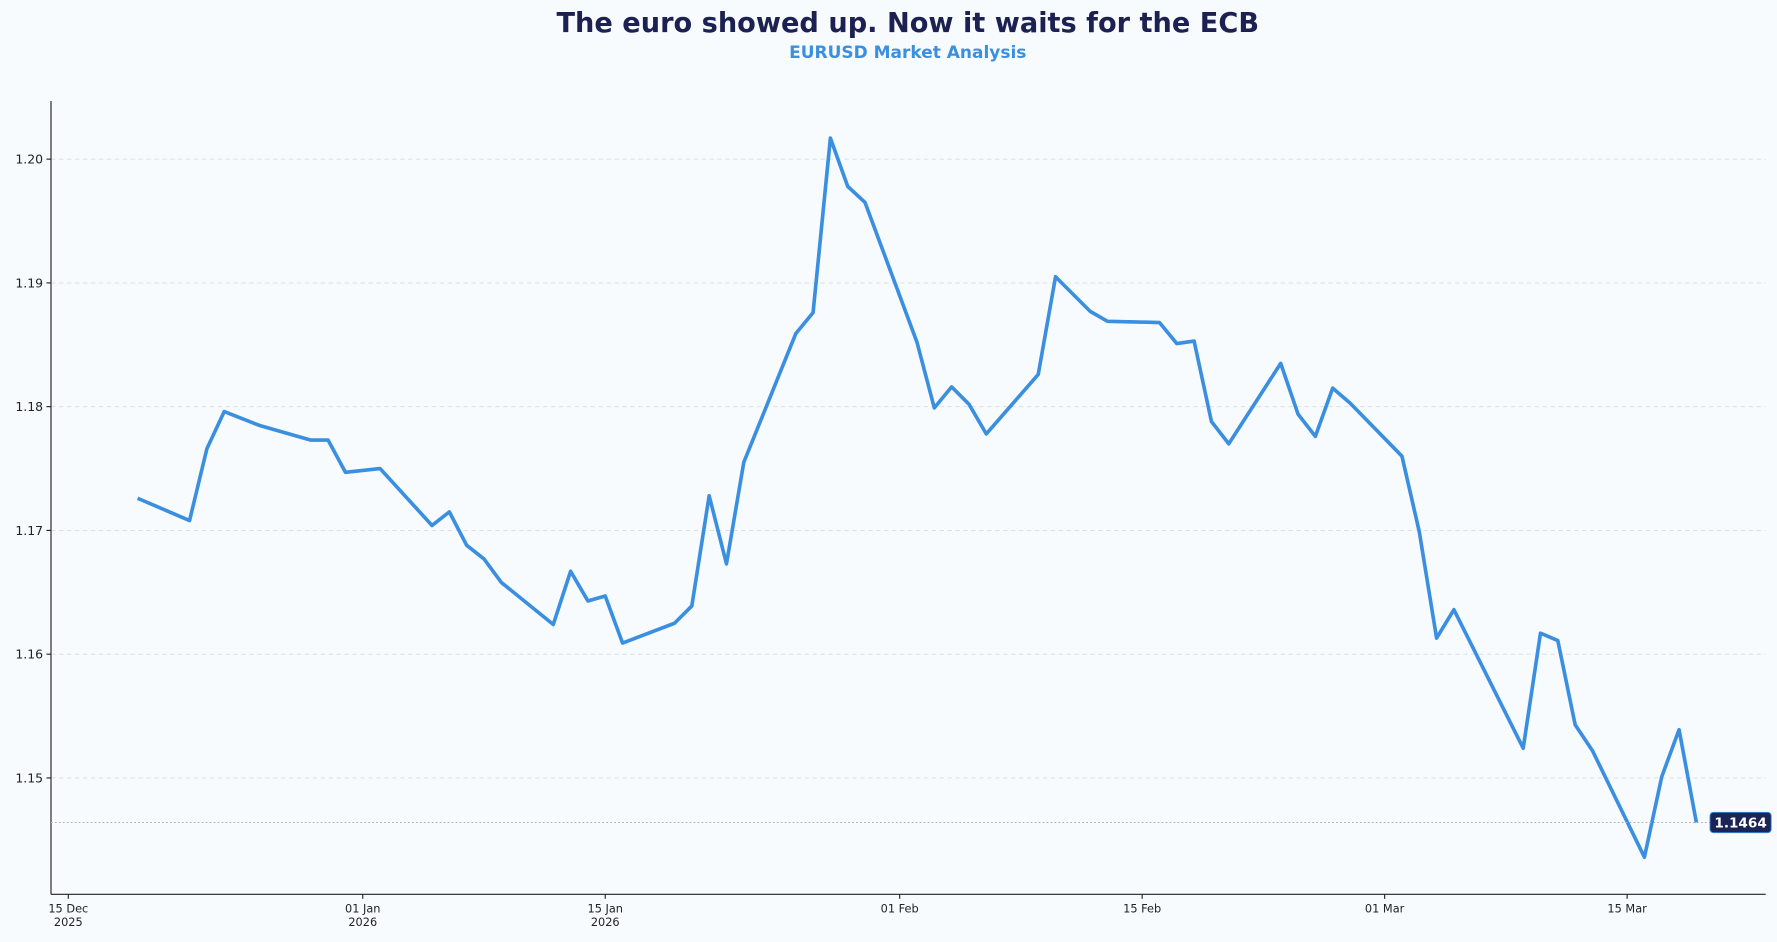 This screenshot has height=942, width=1777. What do you see at coordinates (29, 406) in the screenshot?
I see `y-tick-label: 1.18` at bounding box center [29, 406].